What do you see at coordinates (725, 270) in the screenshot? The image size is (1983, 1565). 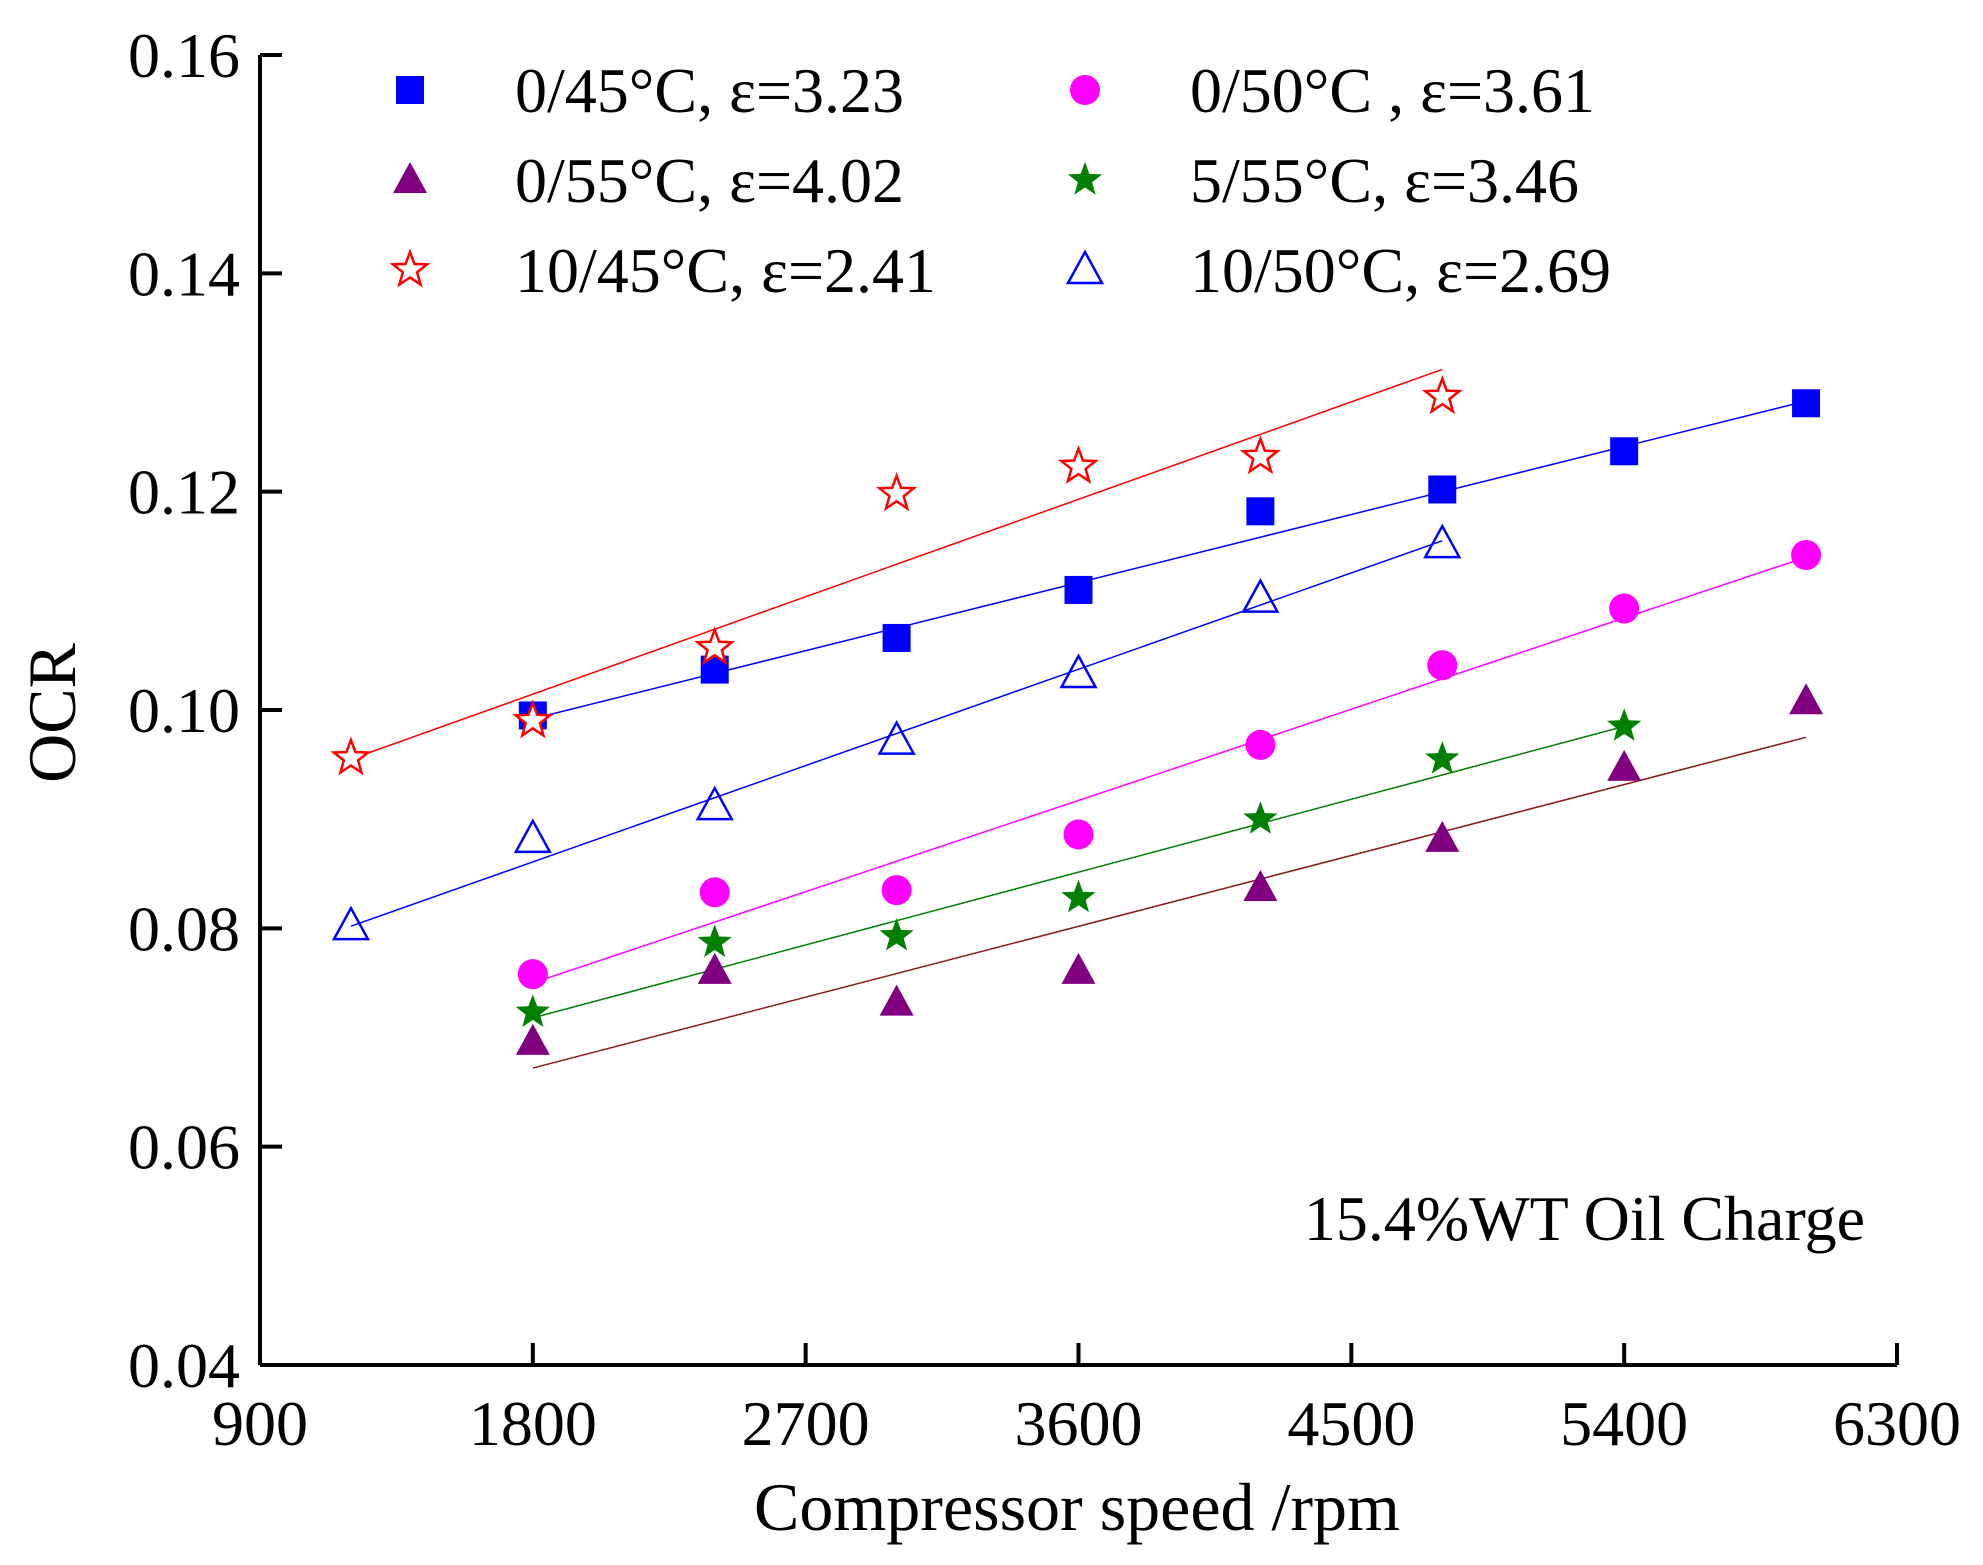 I see `legend-label: 10/45°C, ε=2.41` at bounding box center [725, 270].